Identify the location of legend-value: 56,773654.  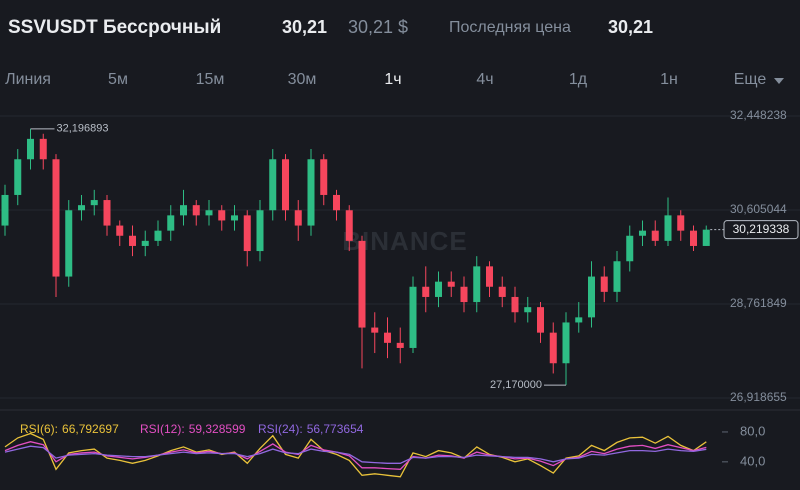
(335, 429).